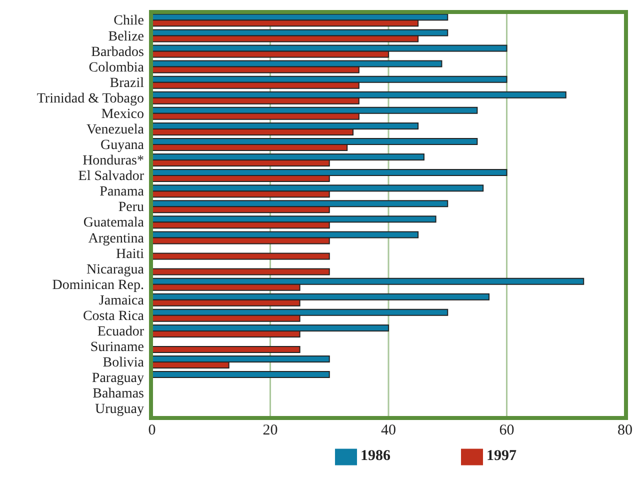  I want to click on legend-label: 1986, so click(375, 456).